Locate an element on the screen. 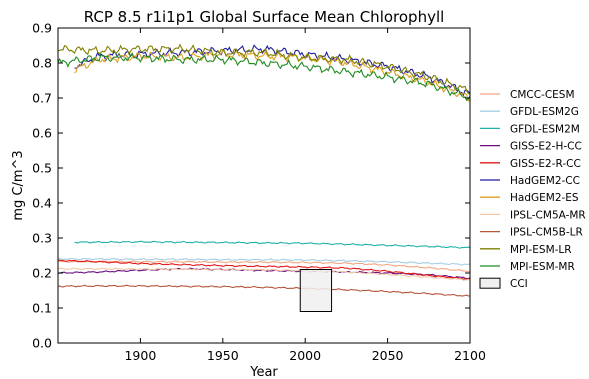 Image resolution: width=589 pixels, height=379 pixels. y-tick-label: 0.5 is located at coordinates (42, 168).